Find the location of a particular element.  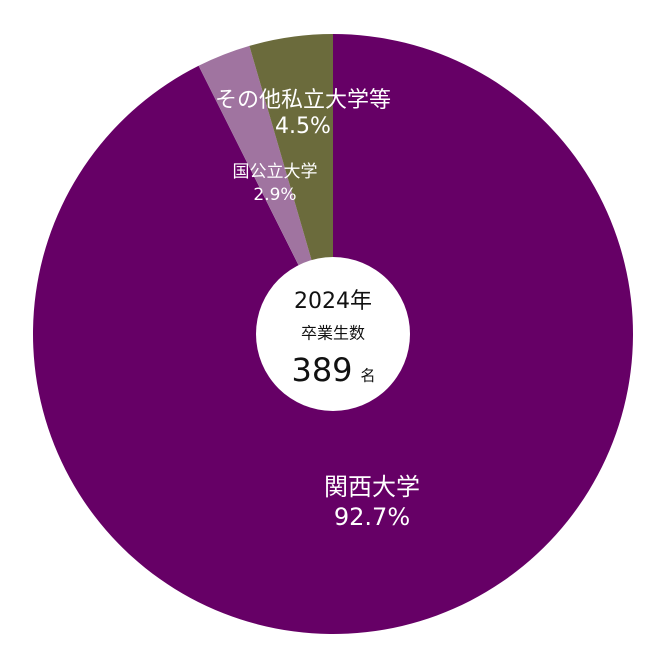

center-circle is located at coordinates (333, 334).